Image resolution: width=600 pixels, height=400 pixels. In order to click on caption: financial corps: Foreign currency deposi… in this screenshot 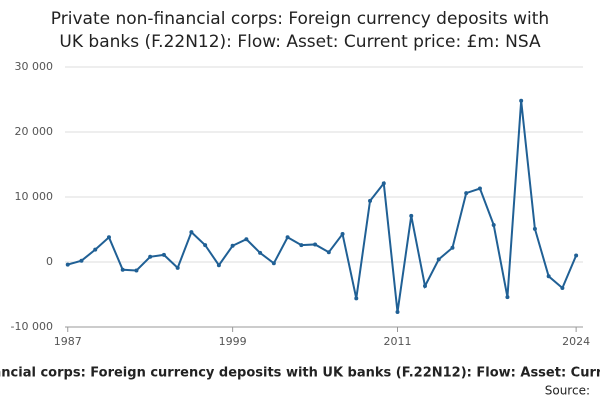, I will do `click(300, 373)`.